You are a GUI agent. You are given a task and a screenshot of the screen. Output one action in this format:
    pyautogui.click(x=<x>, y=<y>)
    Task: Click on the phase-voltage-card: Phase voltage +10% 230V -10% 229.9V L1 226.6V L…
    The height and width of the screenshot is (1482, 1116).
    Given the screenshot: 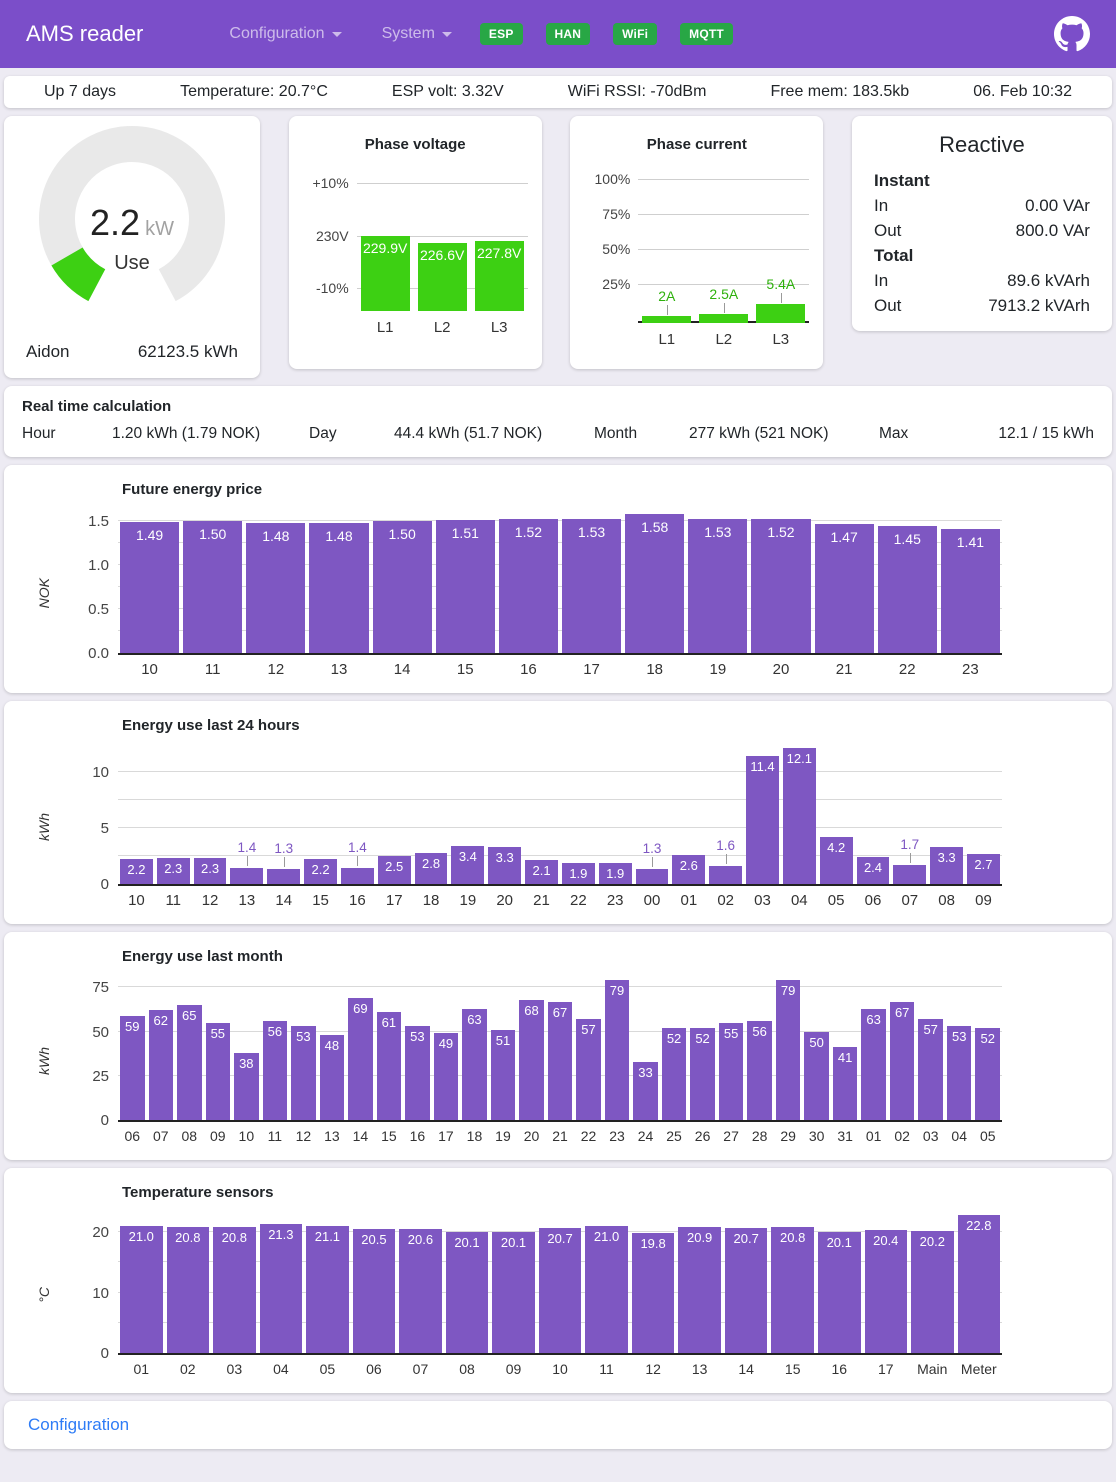 What is the action you would take?
    pyautogui.click(x=415, y=242)
    